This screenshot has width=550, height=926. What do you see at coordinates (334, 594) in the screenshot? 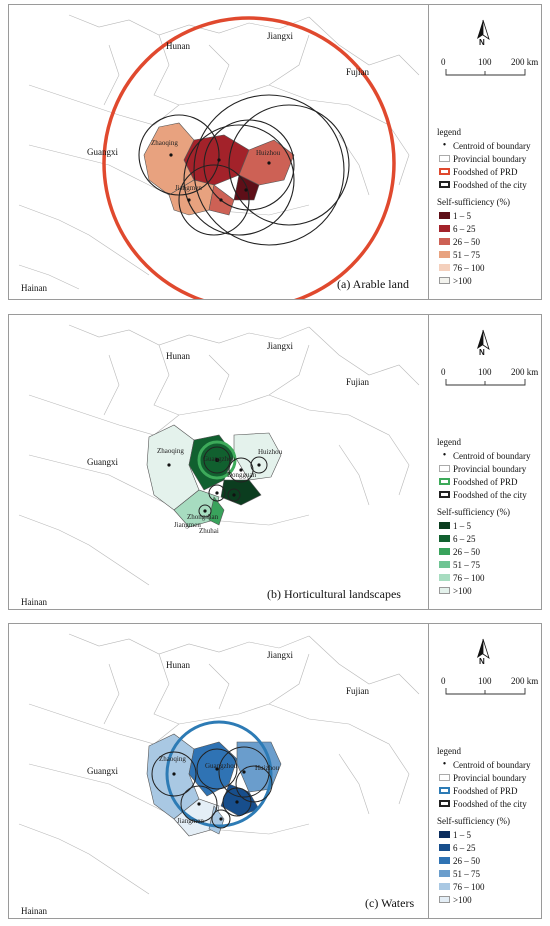
I see `panel-caption: (b) Horticultural landscapes` at bounding box center [334, 594].